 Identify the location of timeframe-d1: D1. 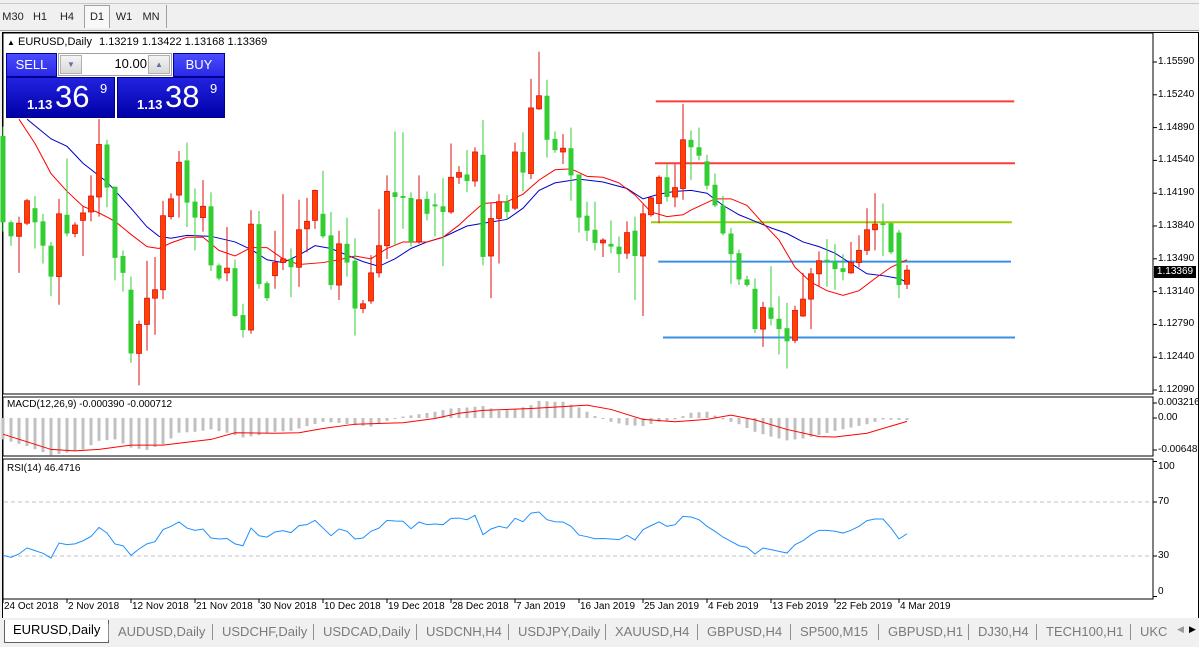
(97, 16).